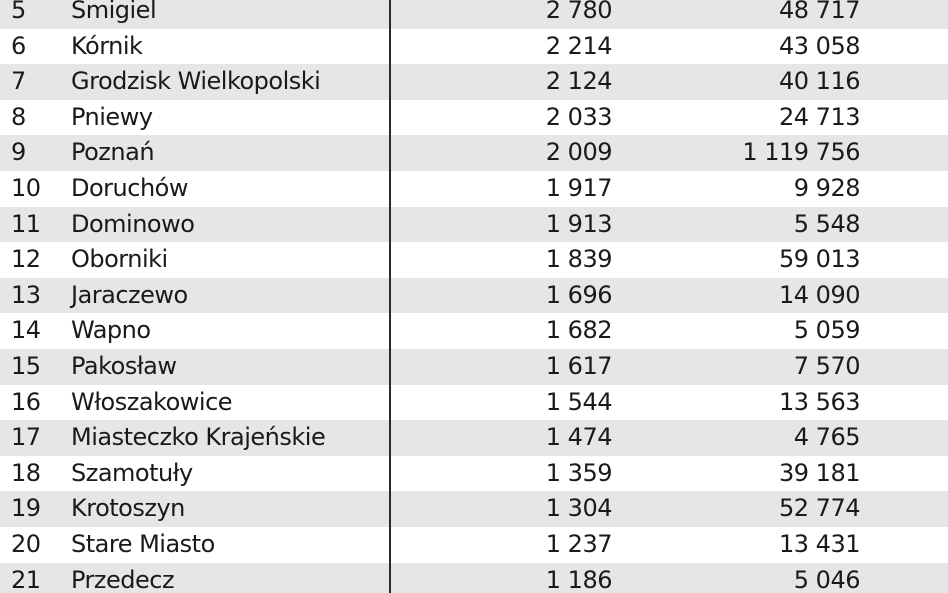 Image resolution: width=948 pixels, height=593 pixels. I want to click on table-row: 10 Doruchów 1 917 9 928, so click(474, 189).